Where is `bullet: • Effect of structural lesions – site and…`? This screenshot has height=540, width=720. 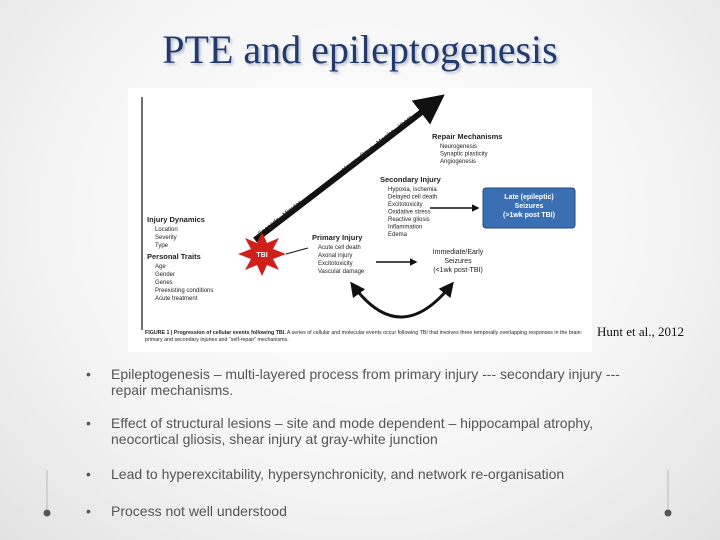 bullet: • Effect of structural lesions – site and… is located at coordinates (366, 431).